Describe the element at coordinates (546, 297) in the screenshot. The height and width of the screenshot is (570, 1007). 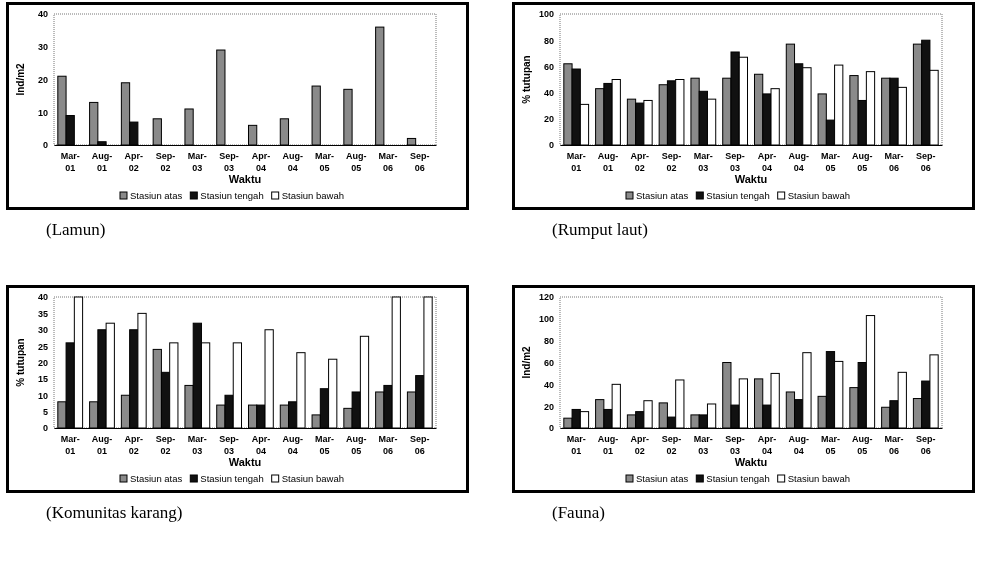
I see `y-tick-label: 120` at that location.